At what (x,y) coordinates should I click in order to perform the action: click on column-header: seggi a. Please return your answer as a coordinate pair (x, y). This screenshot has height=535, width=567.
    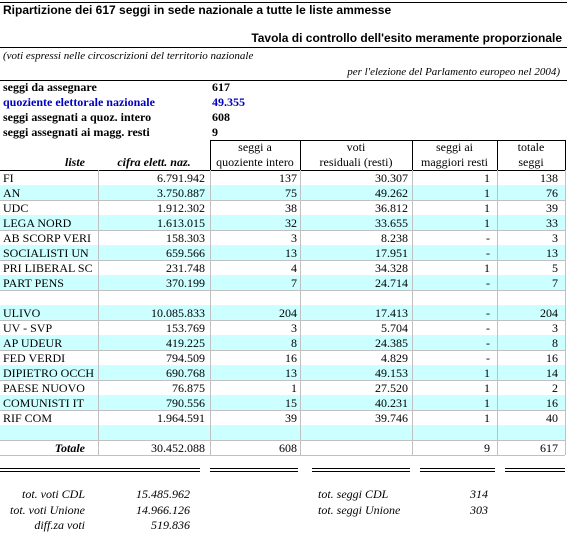
    Looking at the image, I should click on (255, 147).